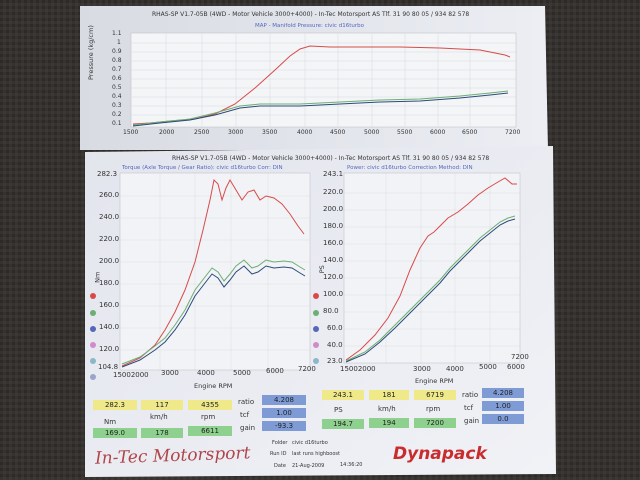  What do you see at coordinates (117, 123) in the screenshot?
I see `map-ytick-10: 0.1` at bounding box center [117, 123].